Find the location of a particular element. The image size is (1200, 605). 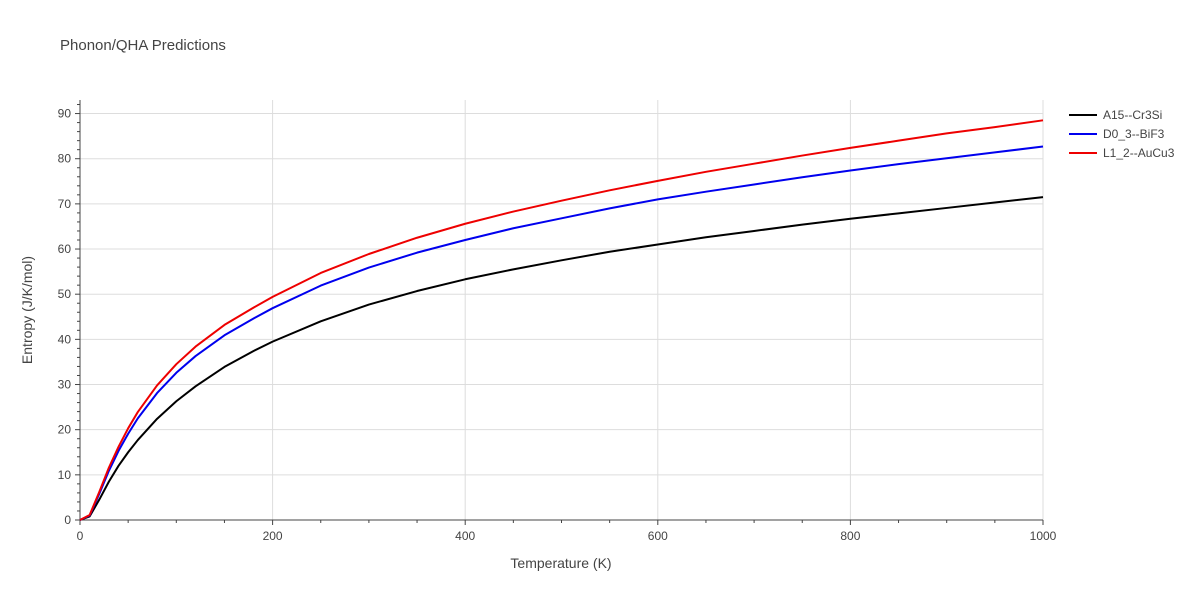

y-axis-title: Entropy (J/K/mol) is located at coordinates (27, 310).